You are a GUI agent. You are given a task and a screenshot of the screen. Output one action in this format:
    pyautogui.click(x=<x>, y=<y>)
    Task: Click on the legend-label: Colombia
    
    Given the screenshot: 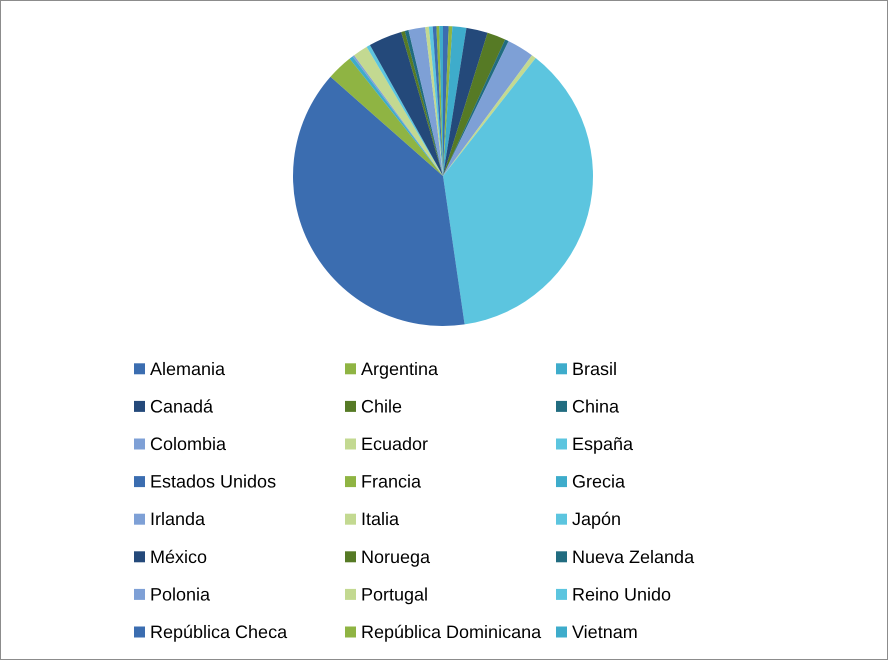 What is the action you would take?
    pyautogui.click(x=189, y=444)
    